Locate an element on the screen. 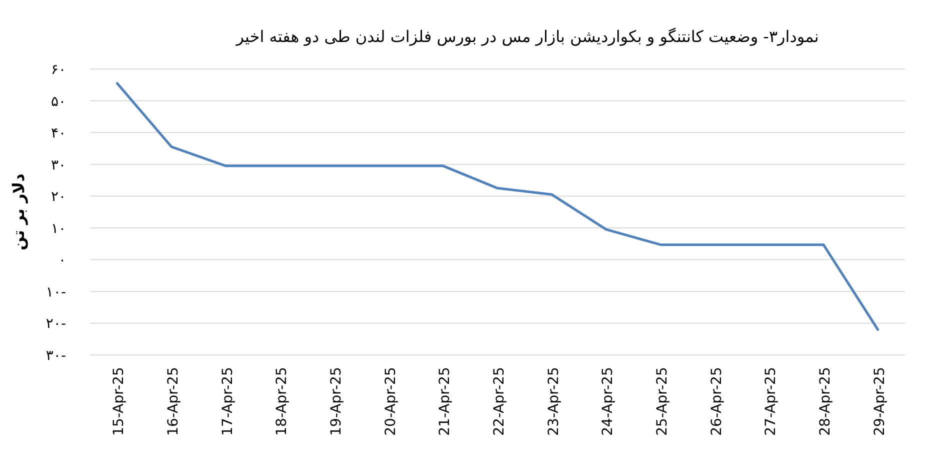 The height and width of the screenshot is (474, 945). x-tick-label: 22-Apr-25 is located at coordinates (500, 401).